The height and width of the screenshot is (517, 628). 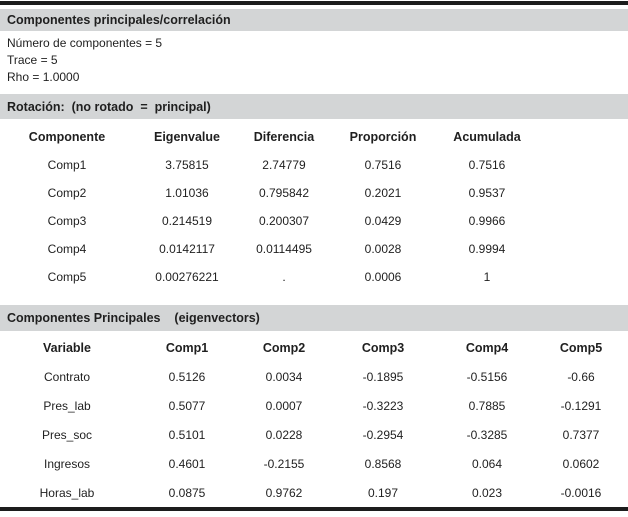 What do you see at coordinates (581, 463) in the screenshot?
I see `table-cell: 0.0602` at bounding box center [581, 463].